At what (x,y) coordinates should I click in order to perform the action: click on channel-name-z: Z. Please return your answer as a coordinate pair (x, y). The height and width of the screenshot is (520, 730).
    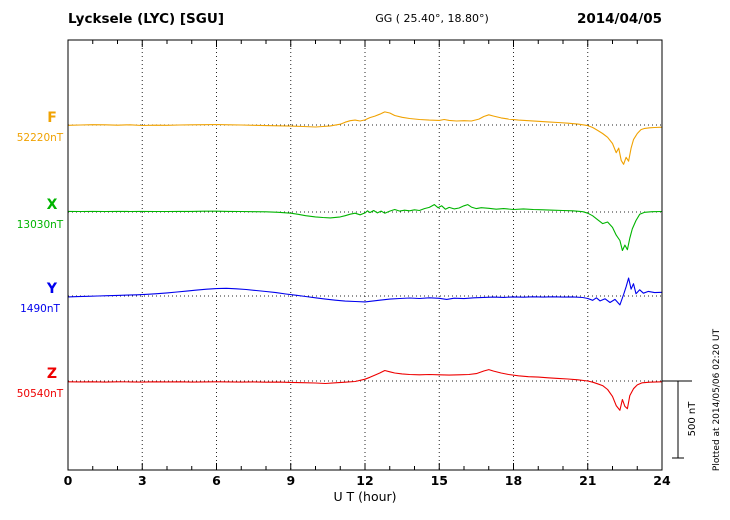
    Looking at the image, I should click on (52, 374).